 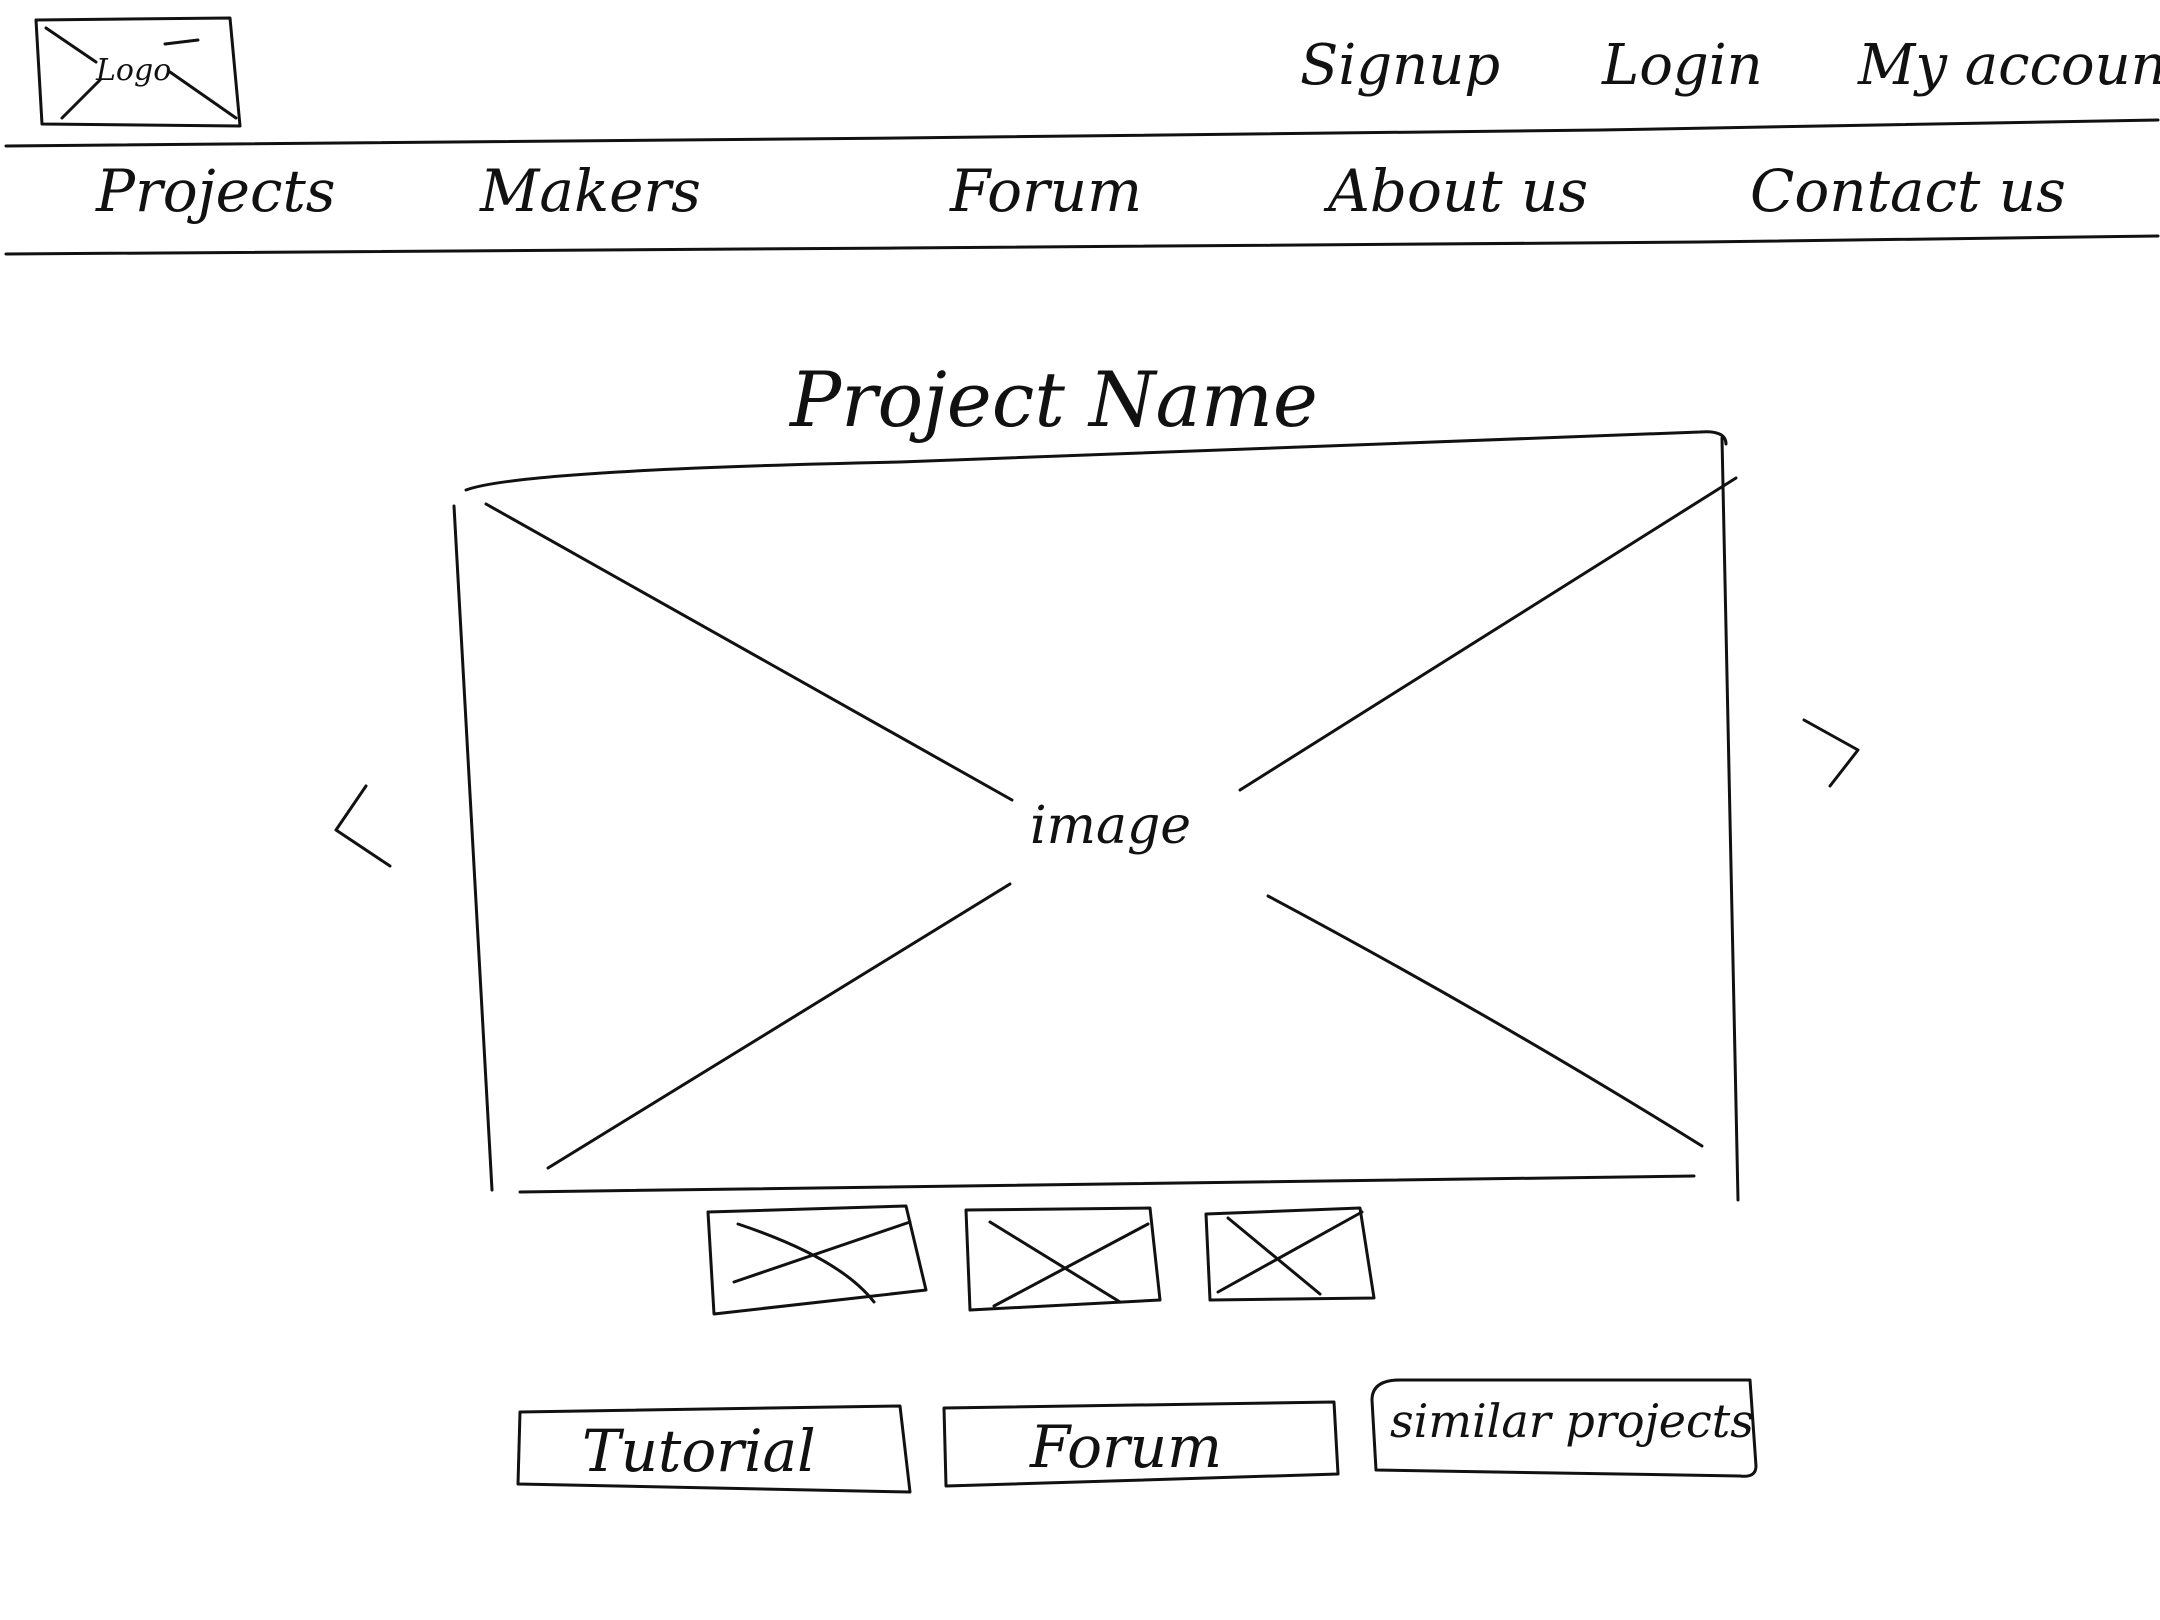 I want to click on nav-item-makers: Makers, so click(x=590, y=191).